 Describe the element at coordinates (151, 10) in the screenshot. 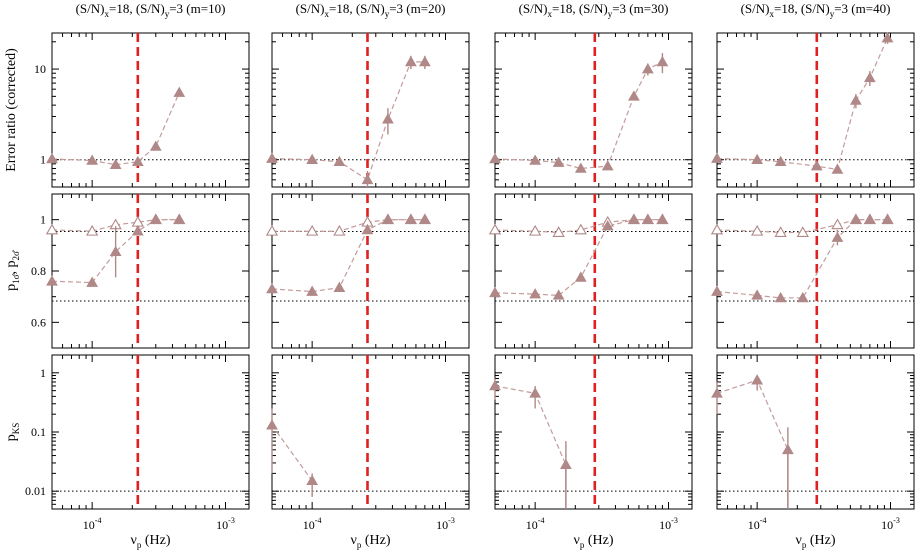

I see `column-title: (S/N)x=18, (S/N)y=3 (m=10)` at that location.